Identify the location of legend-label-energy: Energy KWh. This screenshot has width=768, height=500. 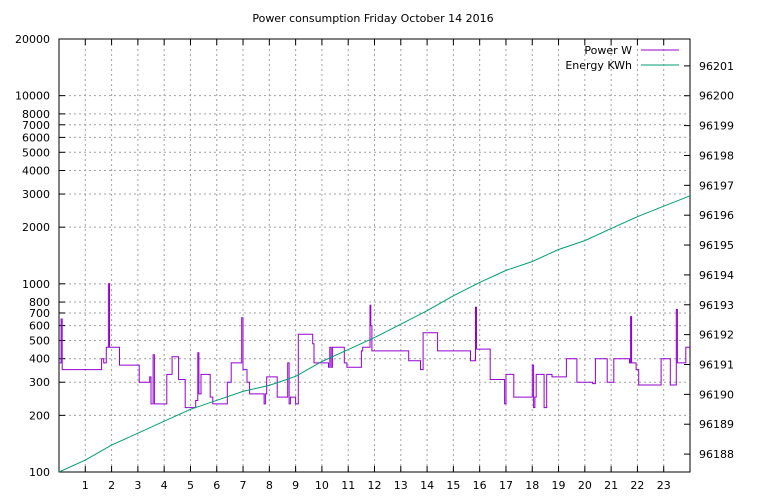
(598, 65).